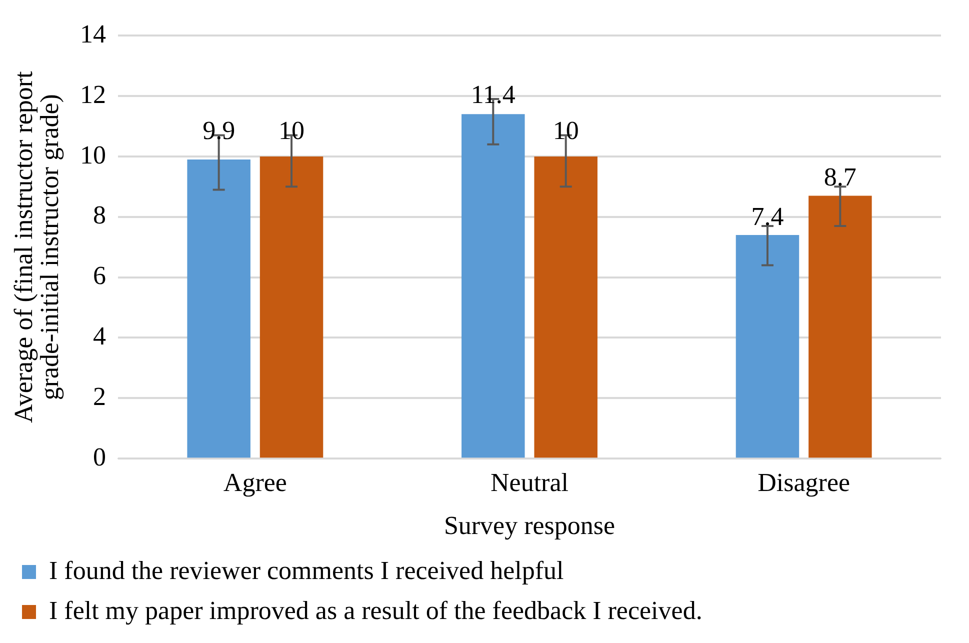 The image size is (969, 643). I want to click on x-tick-label: Neutral, so click(529, 483).